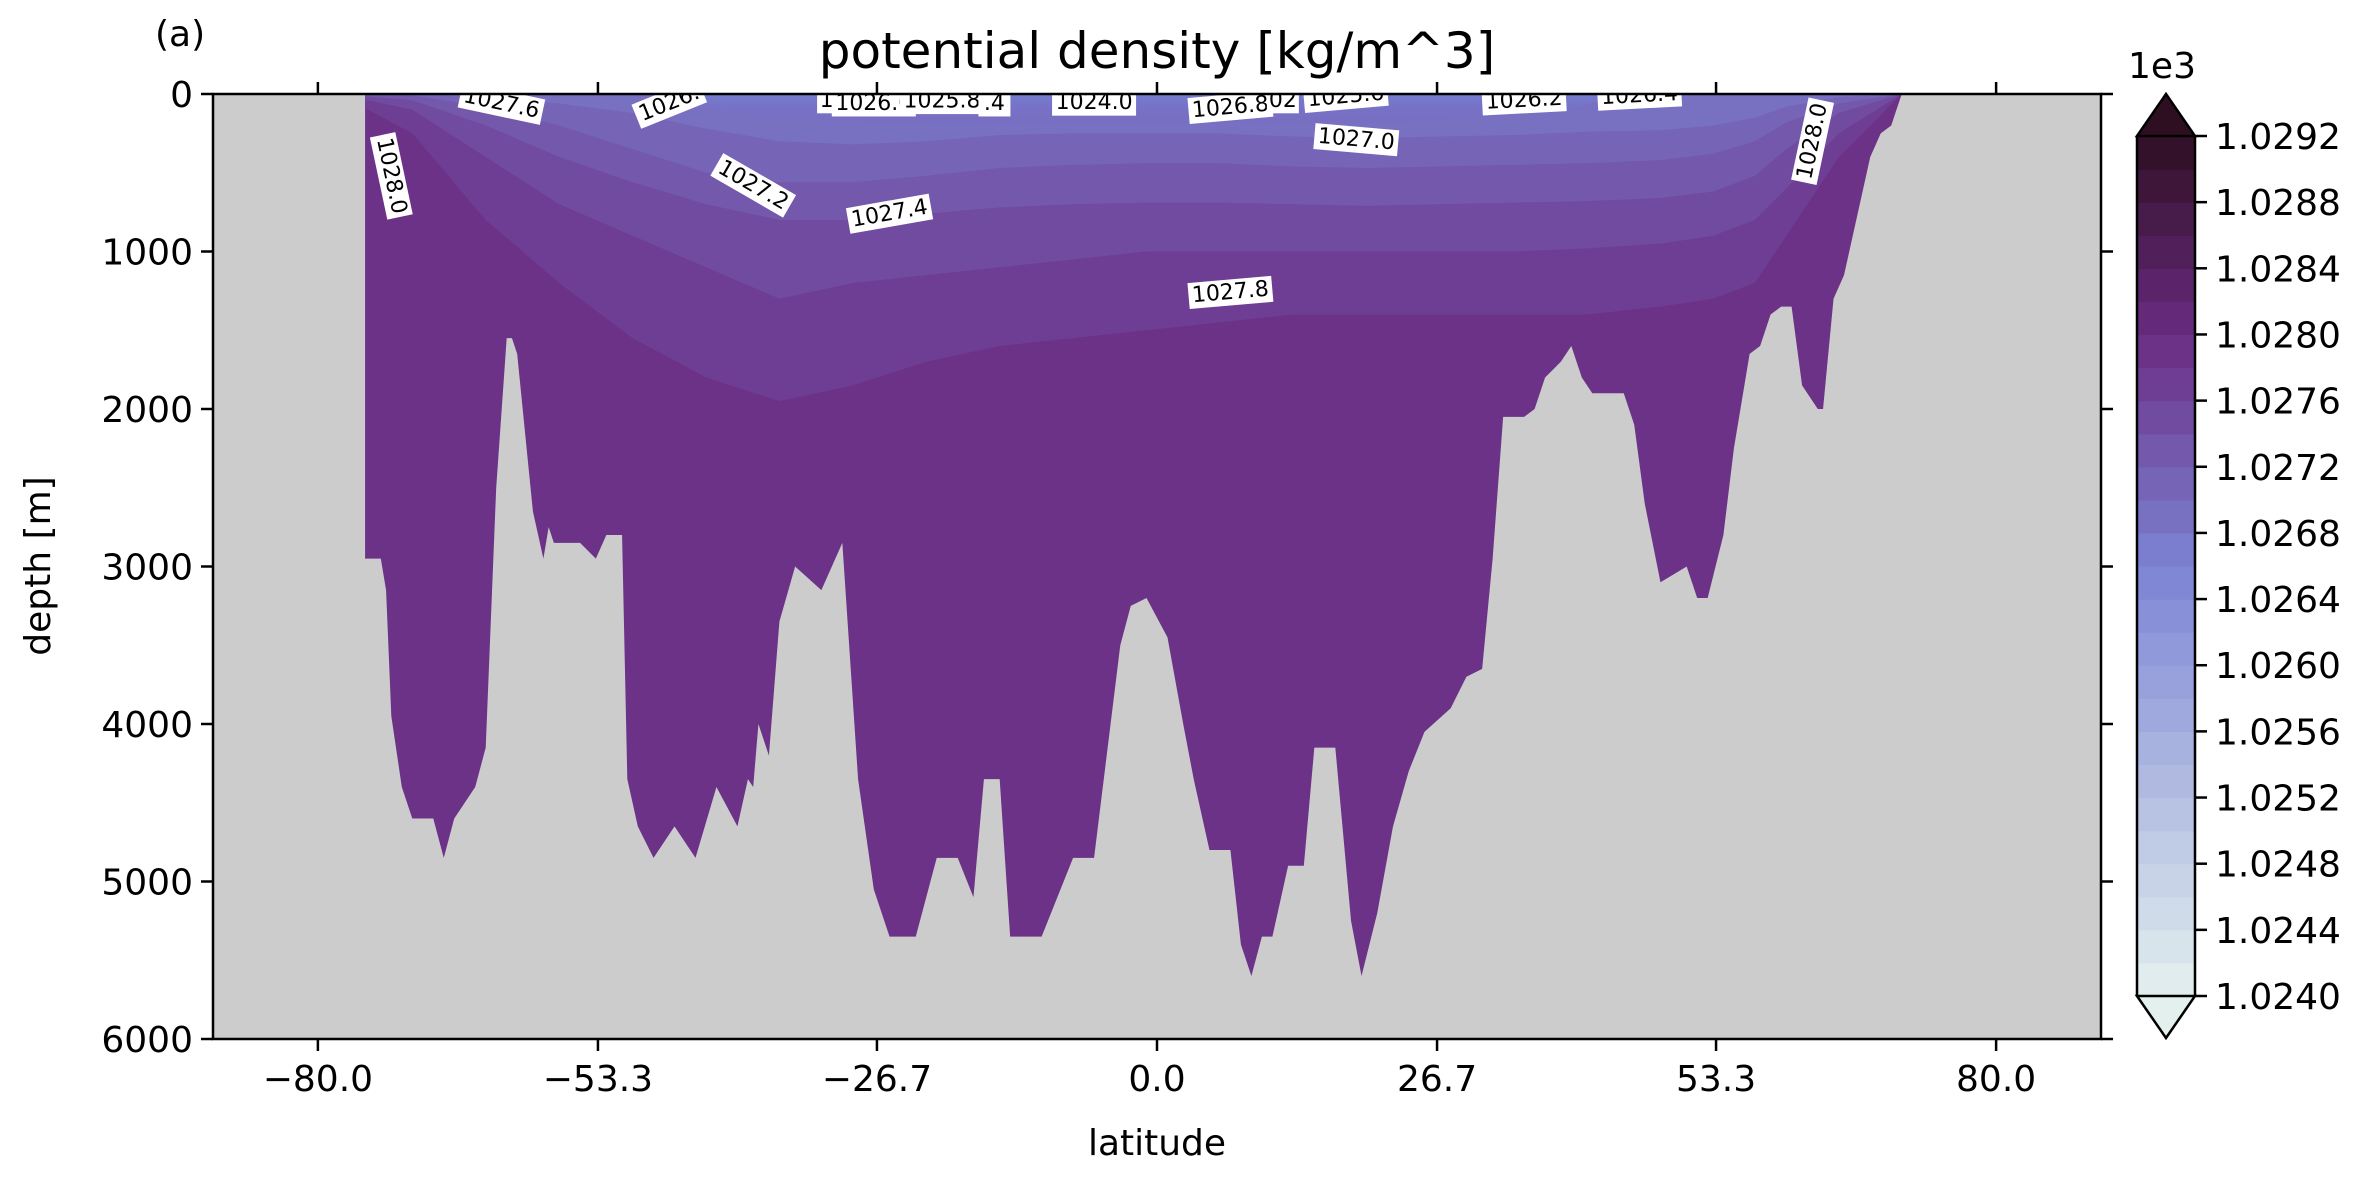 This screenshot has height=1181, width=2362. I want to click on x-tick-label: −80.0, so click(318, 1079).